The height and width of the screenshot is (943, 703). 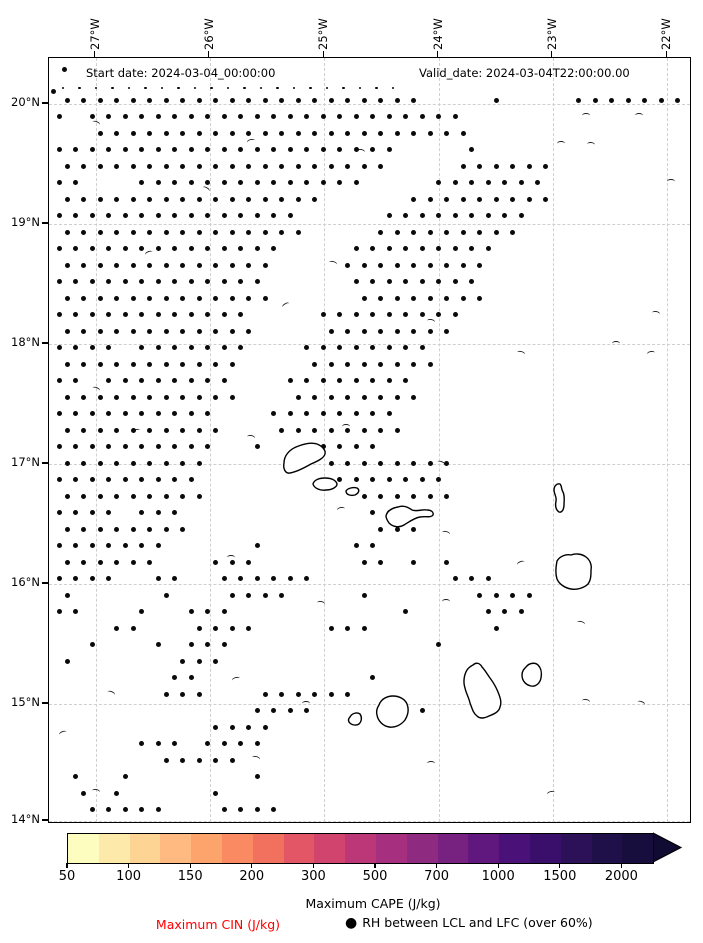 I want to click on coastline-layer, so click(x=437, y=585).